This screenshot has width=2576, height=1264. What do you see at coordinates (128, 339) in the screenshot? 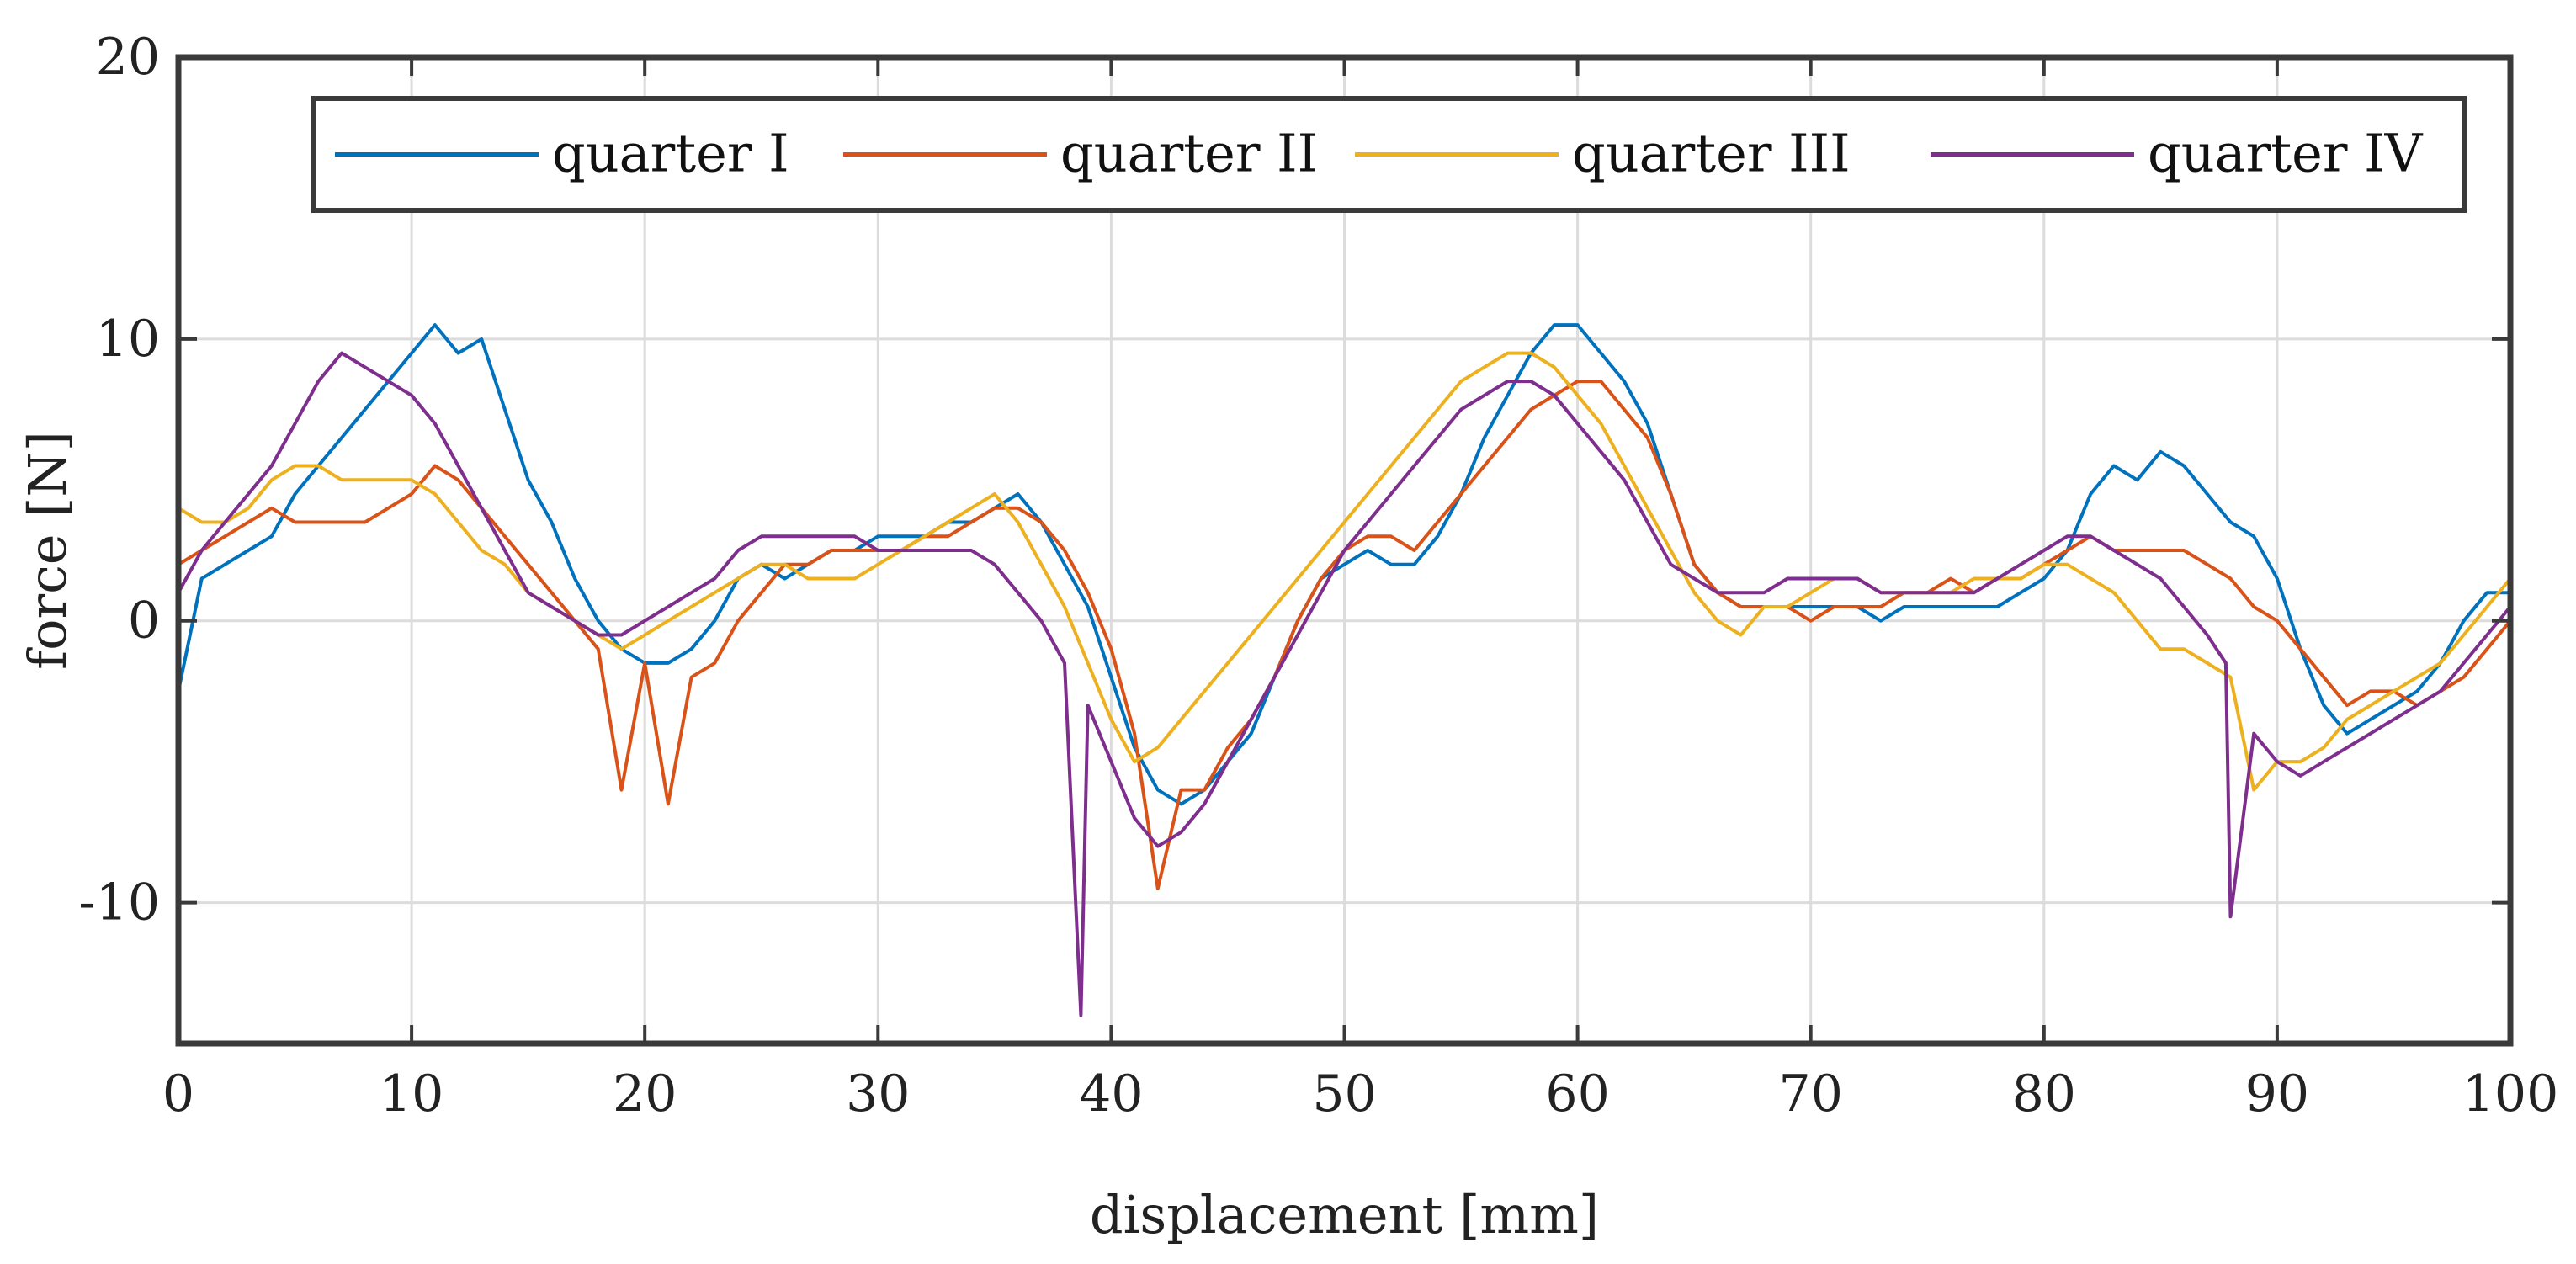
I see `y-tick-label: 10` at bounding box center [128, 339].